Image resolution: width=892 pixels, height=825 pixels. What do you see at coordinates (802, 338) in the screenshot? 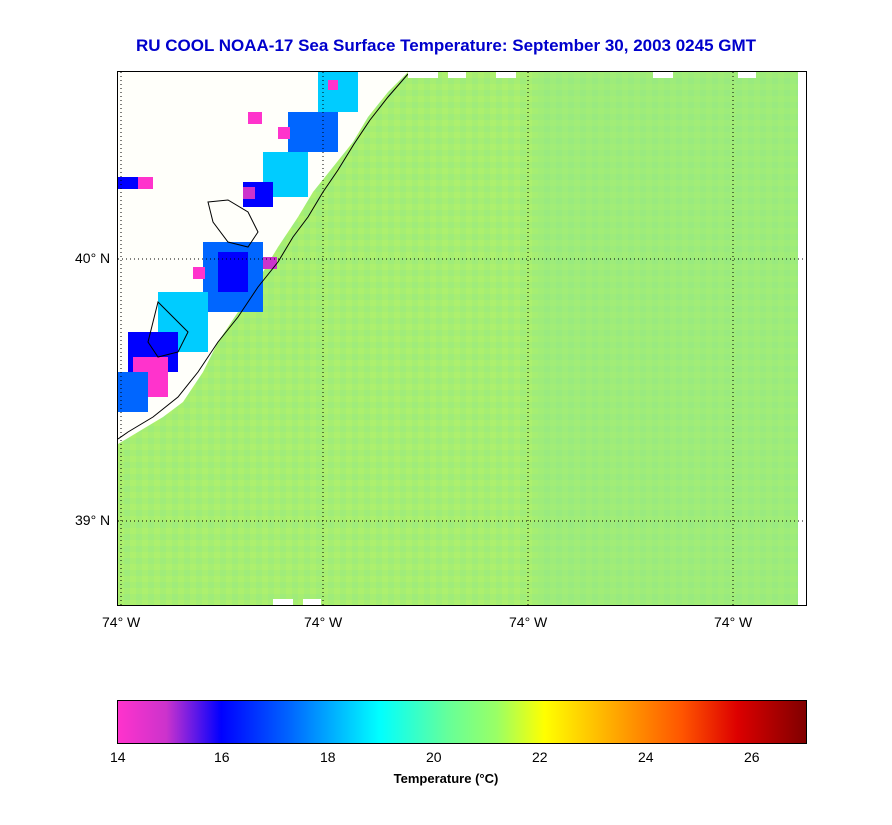
I see `no-data-edge` at bounding box center [802, 338].